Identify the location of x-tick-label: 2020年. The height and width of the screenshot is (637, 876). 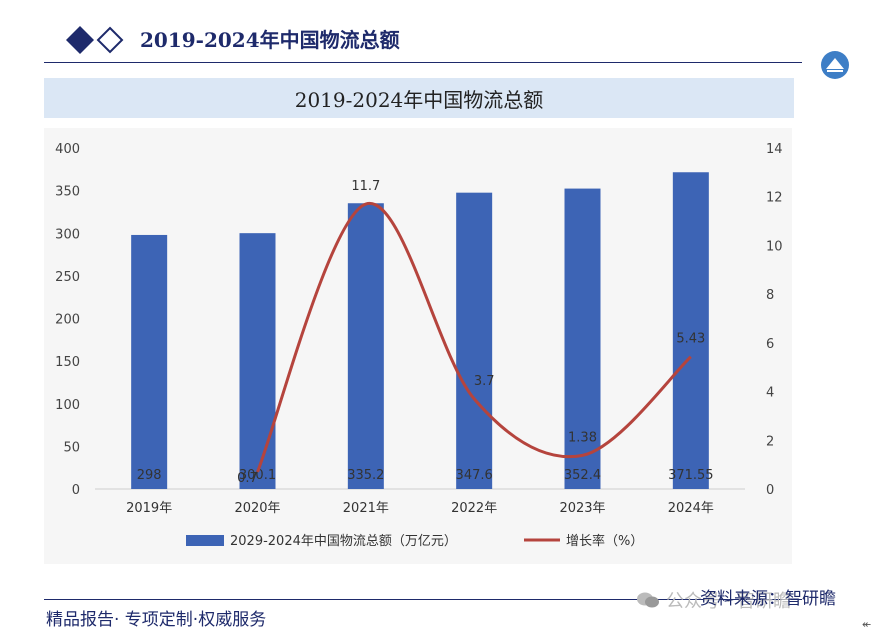
(257, 508).